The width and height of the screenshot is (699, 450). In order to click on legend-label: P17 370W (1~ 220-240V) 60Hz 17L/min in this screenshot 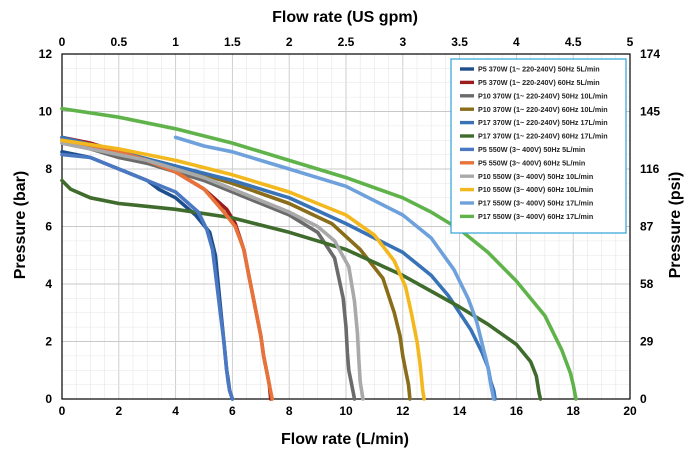, I will do `click(543, 136)`.